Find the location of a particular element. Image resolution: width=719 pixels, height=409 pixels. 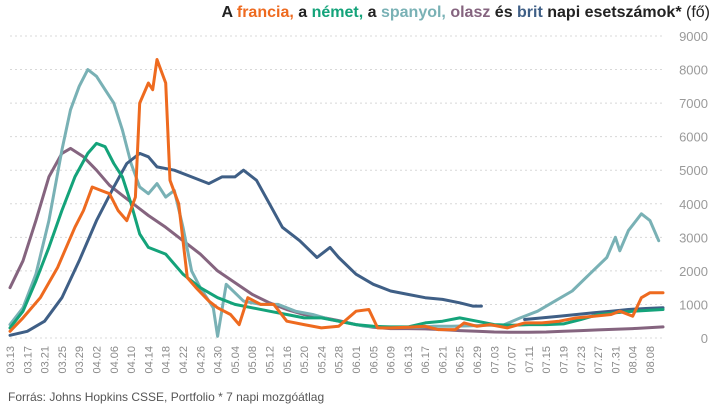

x-tick-label: 05.08 is located at coordinates (253, 360).